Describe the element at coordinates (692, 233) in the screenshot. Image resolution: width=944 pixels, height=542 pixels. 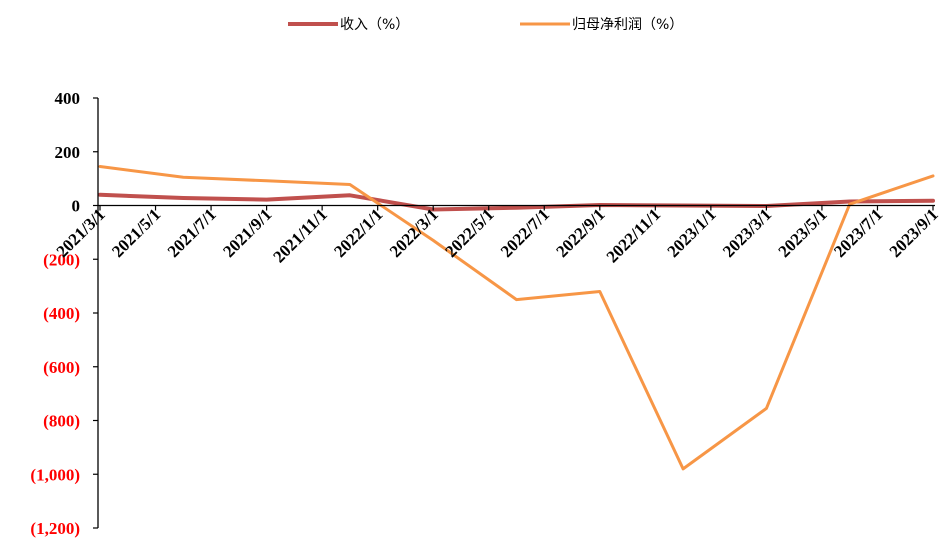
I see `x-tick-label: 2023/1/1` at that location.